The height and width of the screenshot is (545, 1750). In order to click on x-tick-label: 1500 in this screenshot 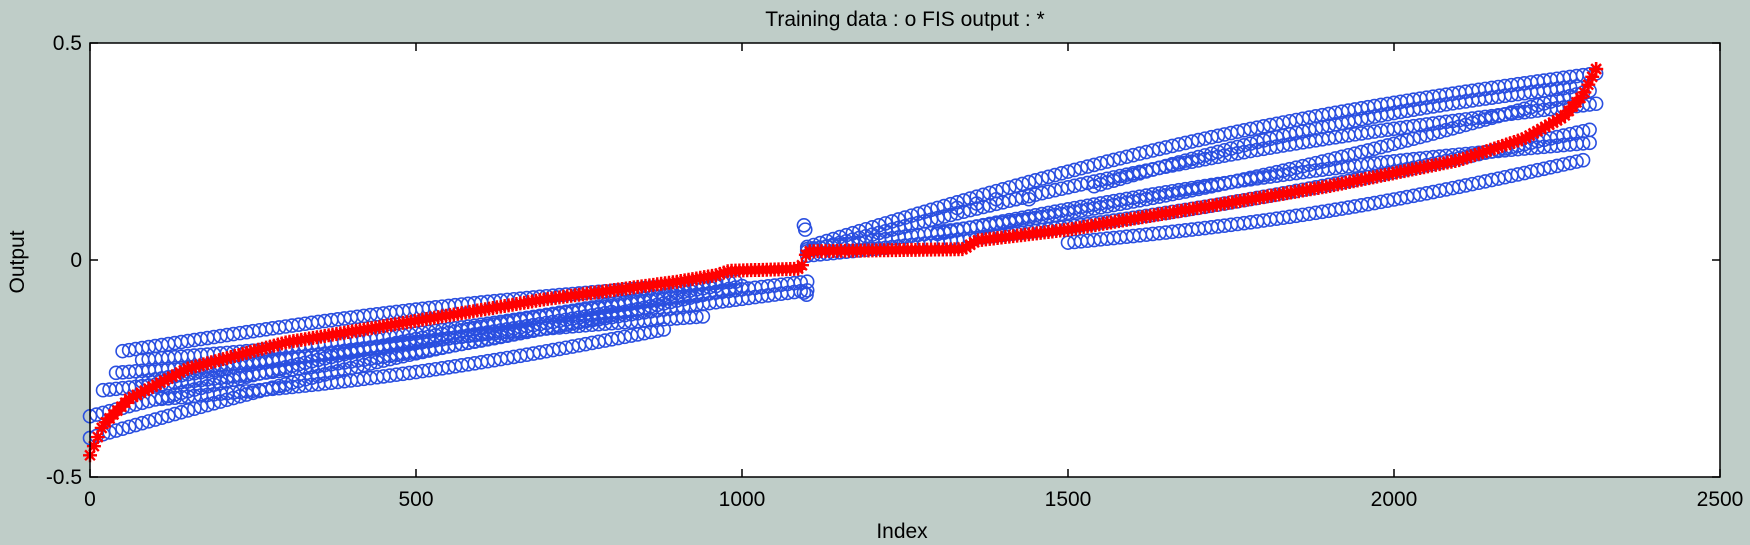, I will do `click(1068, 499)`.